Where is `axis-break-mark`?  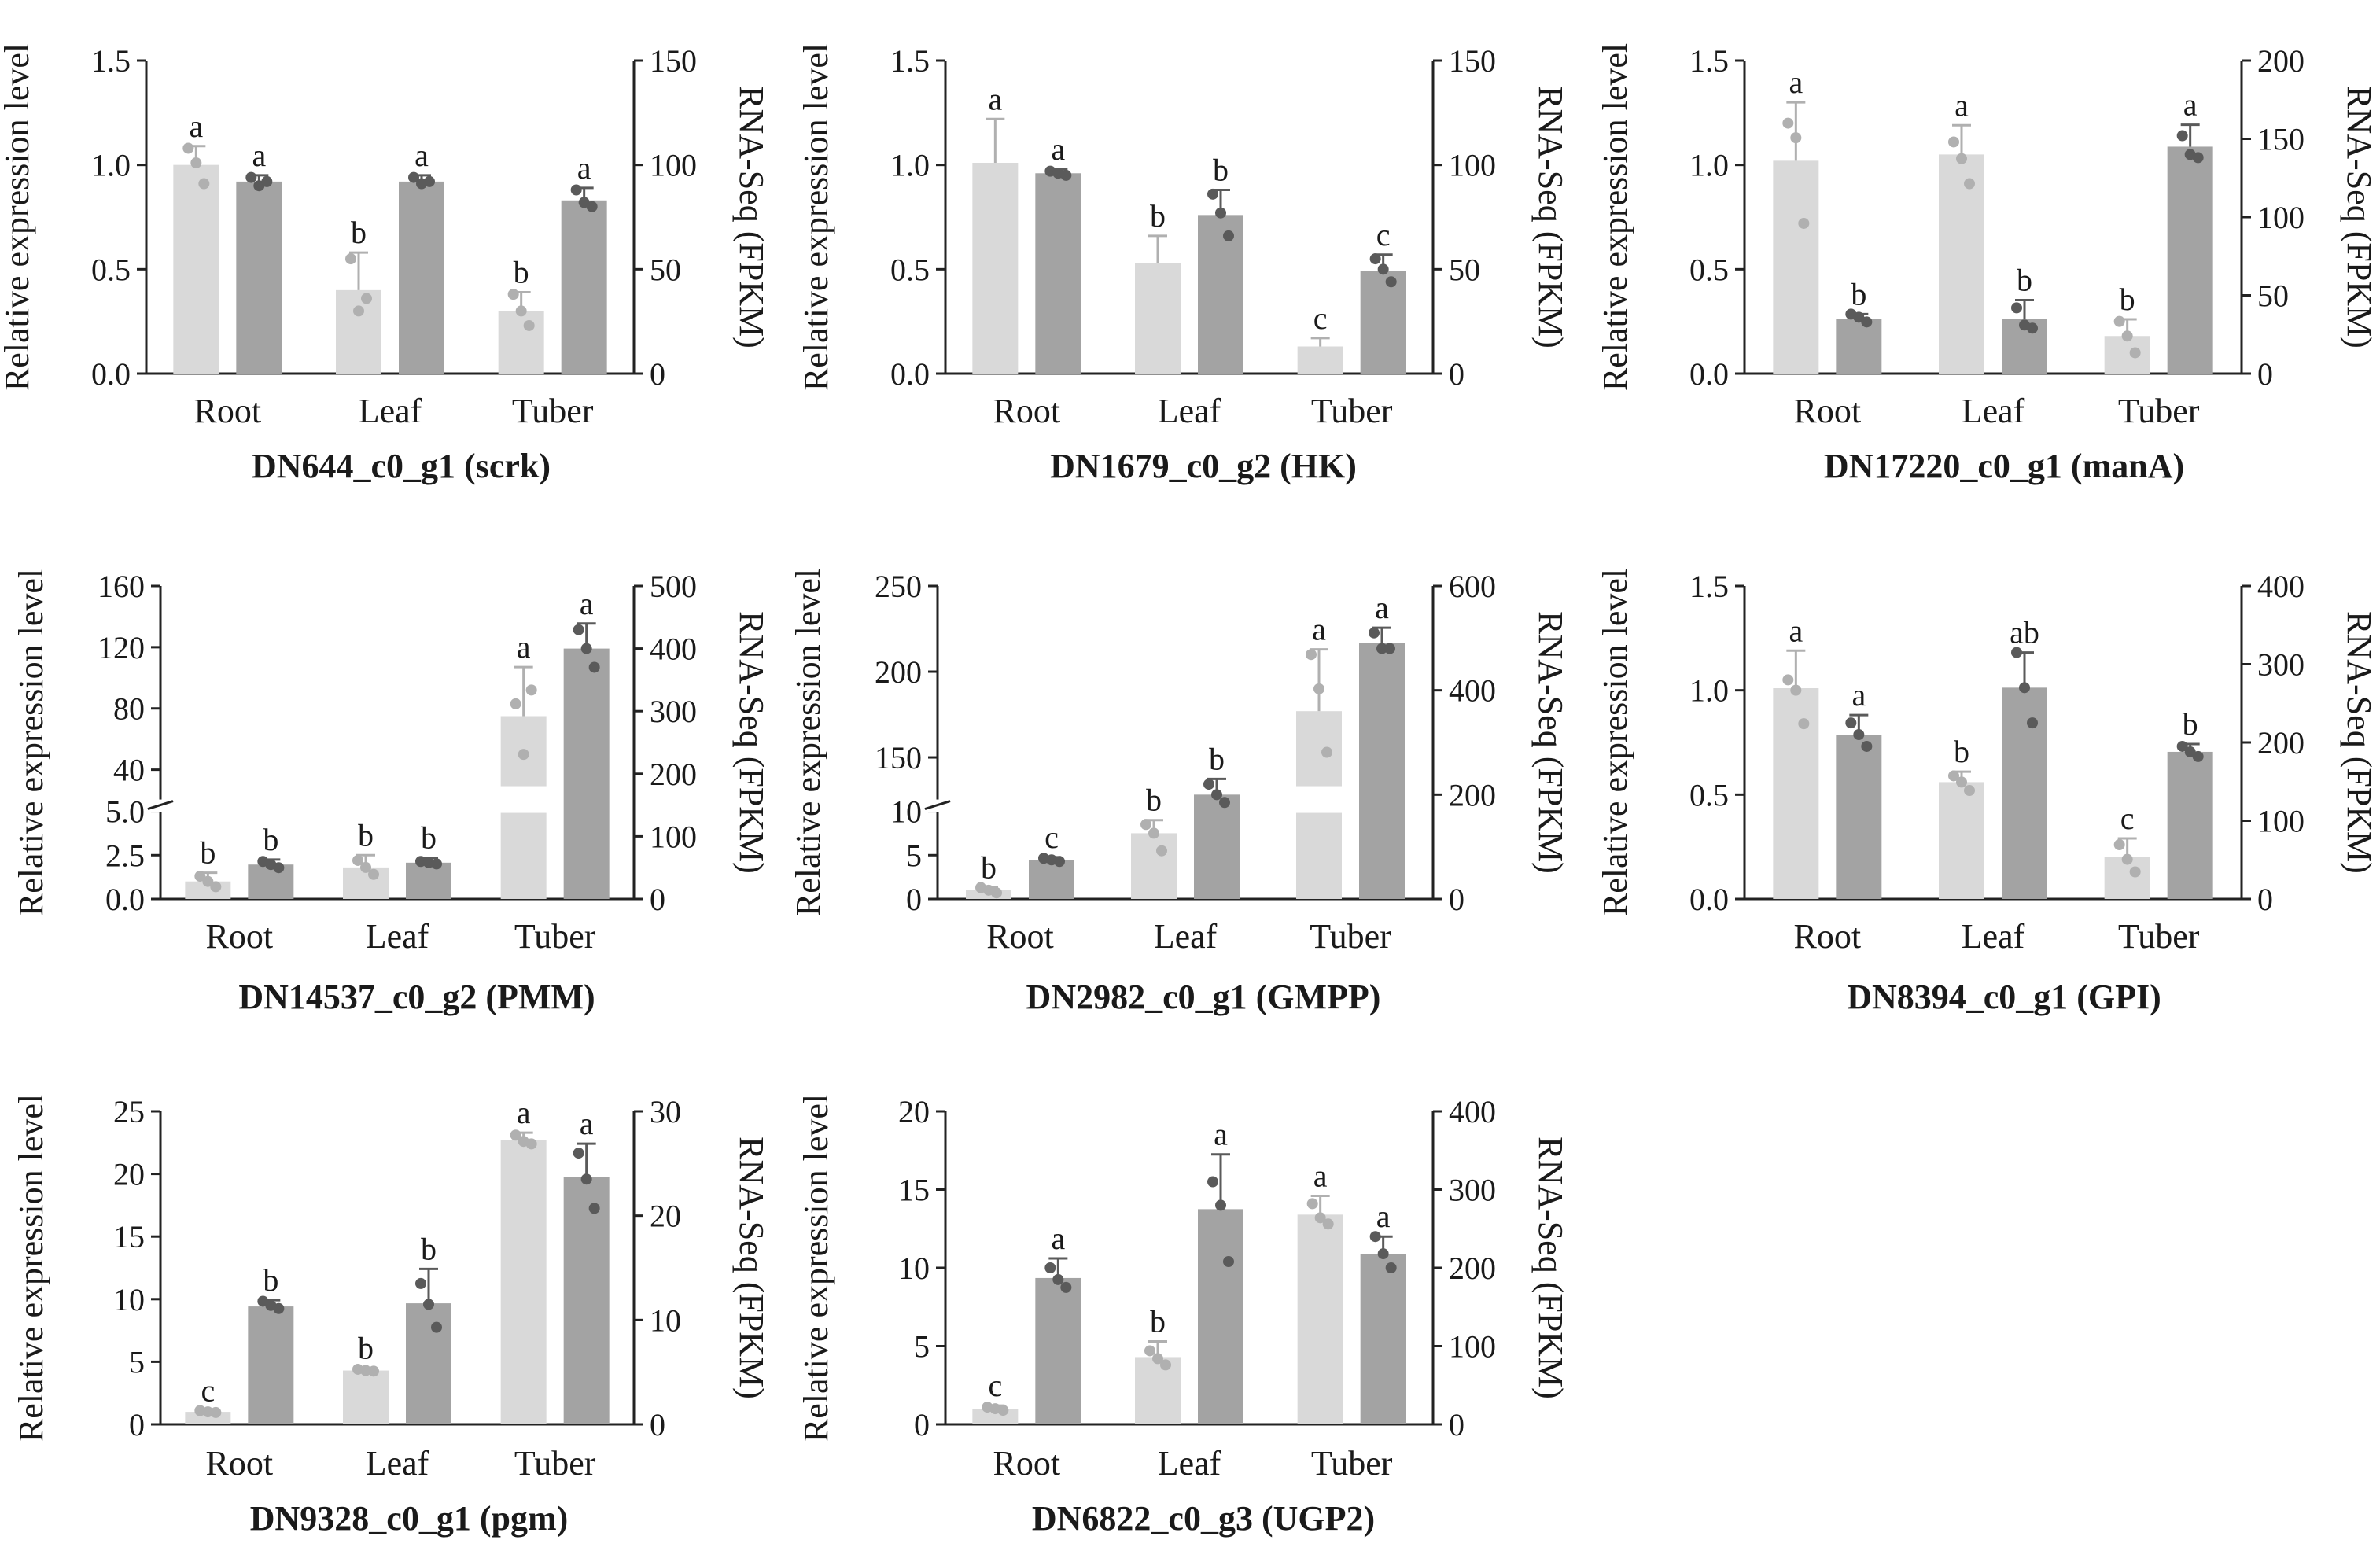
axis-break-mark is located at coordinates (160, 805).